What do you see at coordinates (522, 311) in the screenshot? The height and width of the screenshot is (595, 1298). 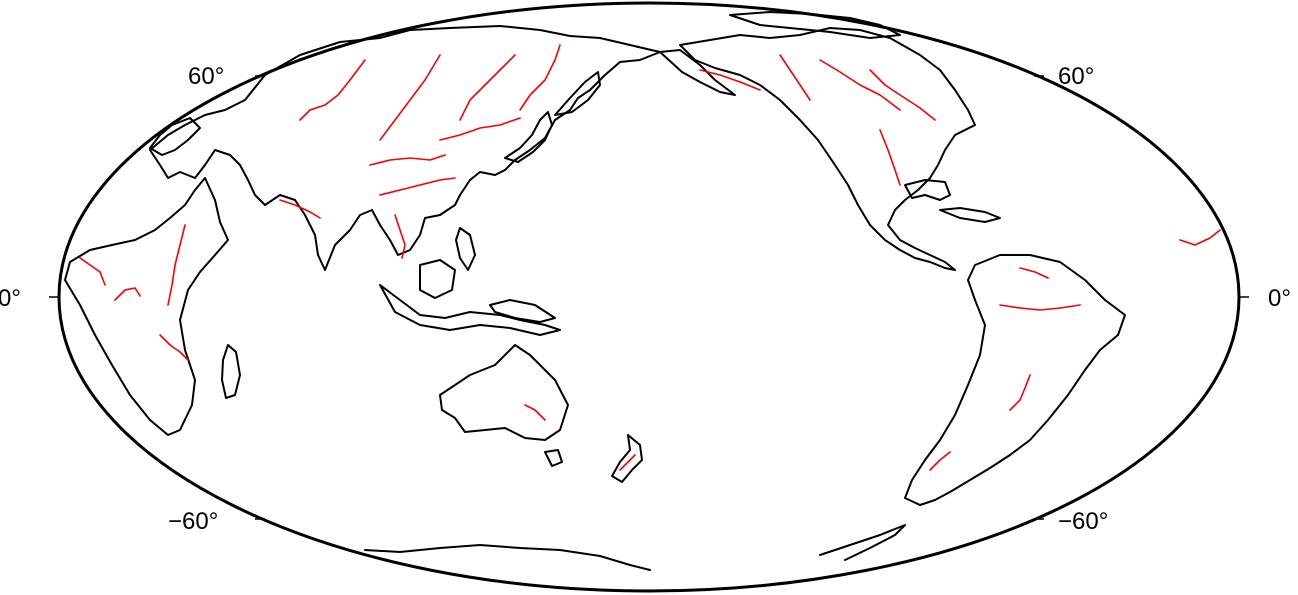 I see `coastline-new-guinea` at bounding box center [522, 311].